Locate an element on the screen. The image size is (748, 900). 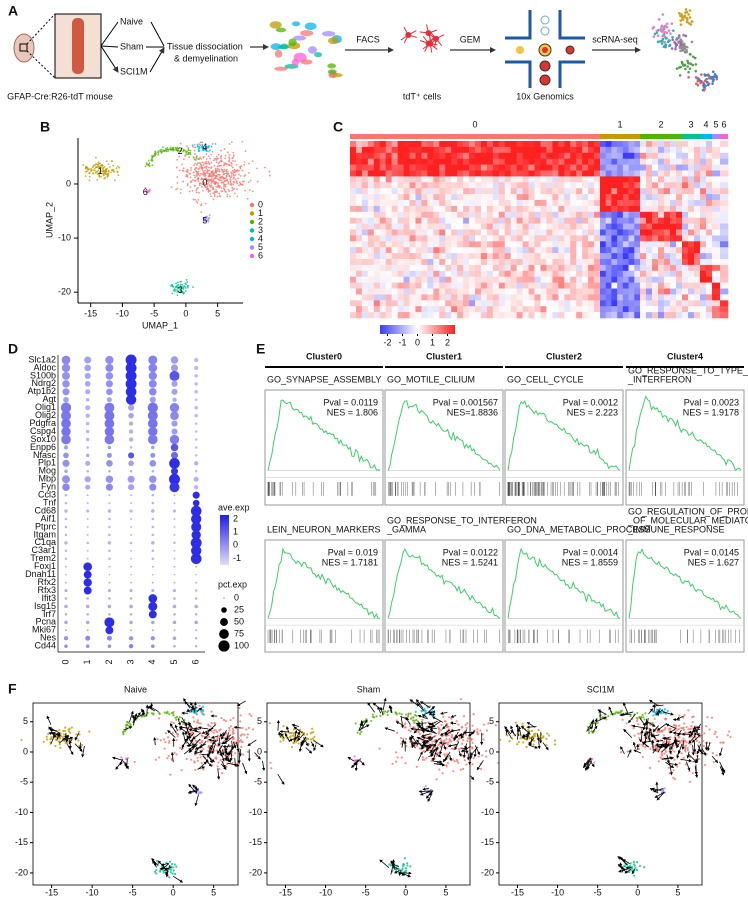
x-tick-label: -5 is located at coordinates (154, 313).